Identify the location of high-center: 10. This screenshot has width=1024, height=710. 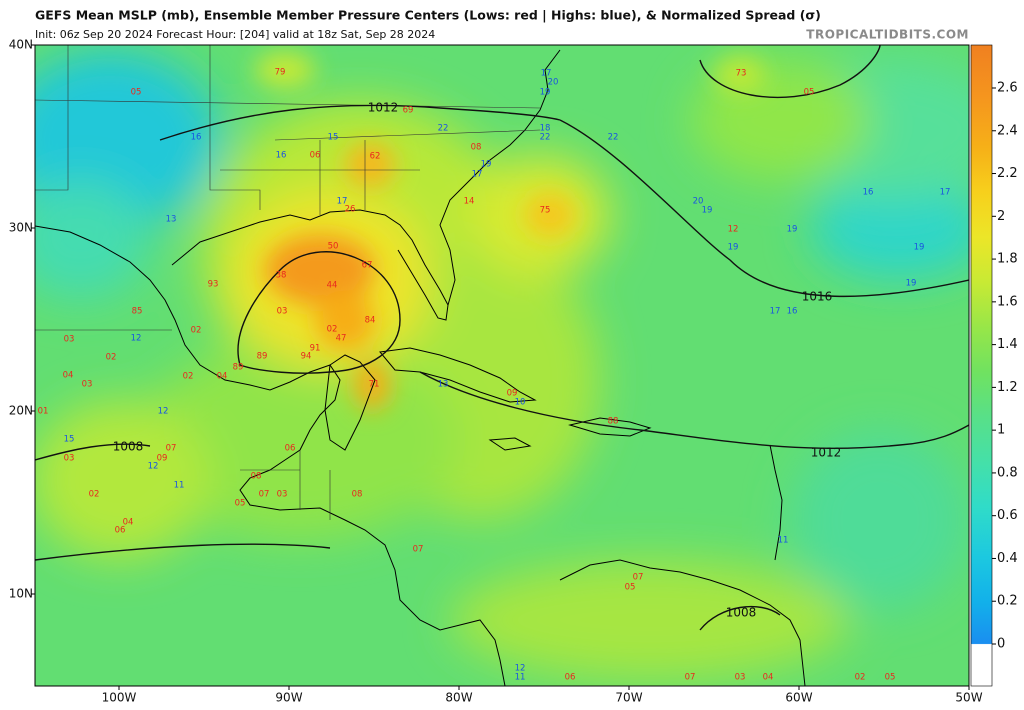
(520, 403).